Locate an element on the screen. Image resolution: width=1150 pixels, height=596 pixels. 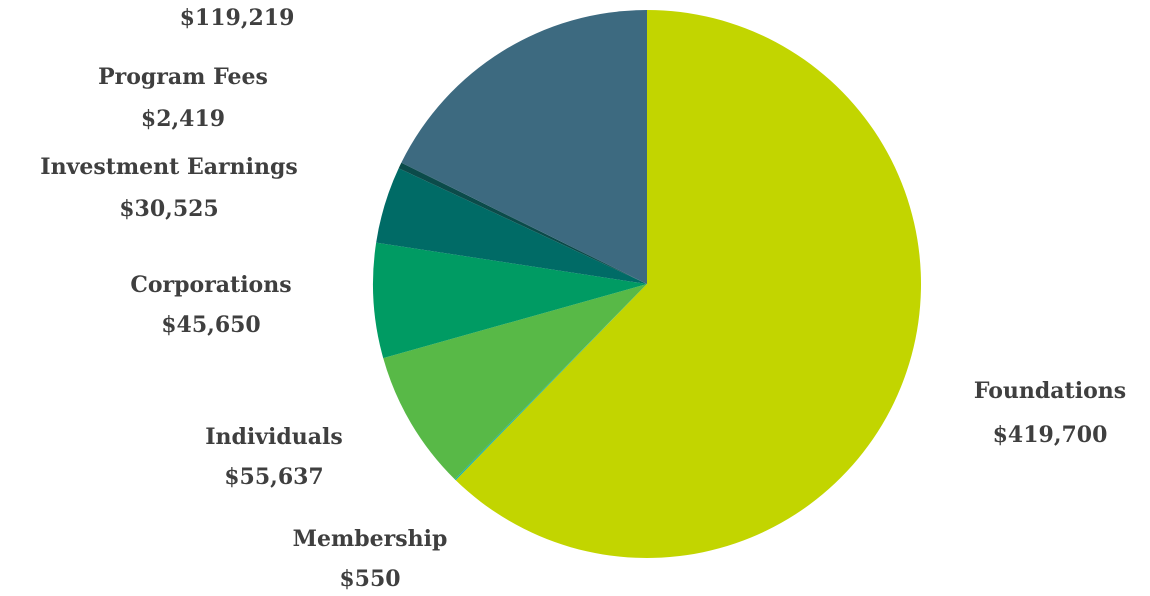
label-corporations-name: Corporations is located at coordinates (210, 285).